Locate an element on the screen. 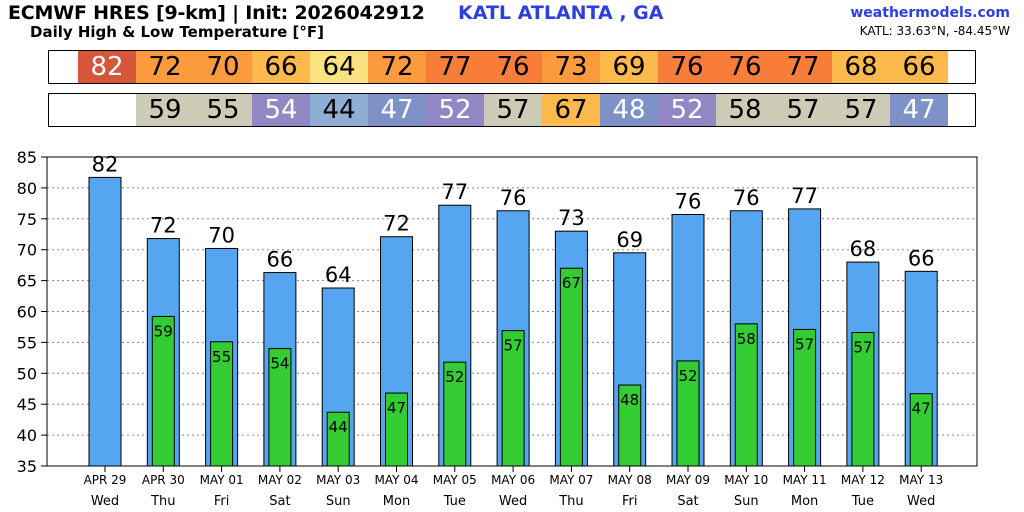  x-tick-label: MAY 10 is located at coordinates (746, 480).